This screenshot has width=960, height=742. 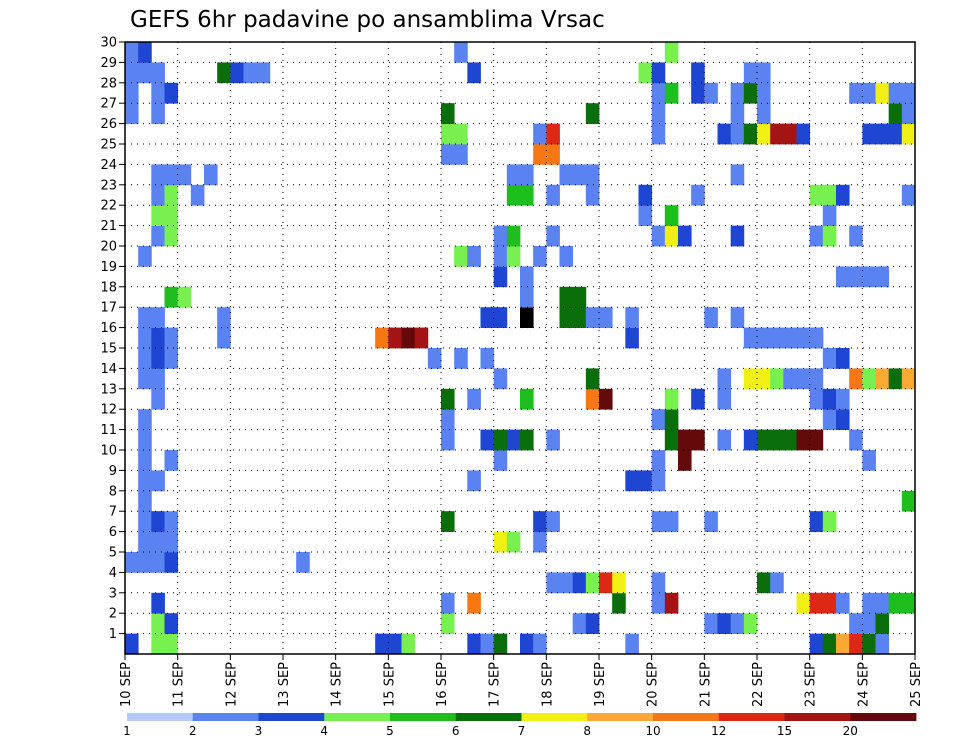 What do you see at coordinates (108, 226) in the screenshot?
I see `y-tick-label: 21` at bounding box center [108, 226].